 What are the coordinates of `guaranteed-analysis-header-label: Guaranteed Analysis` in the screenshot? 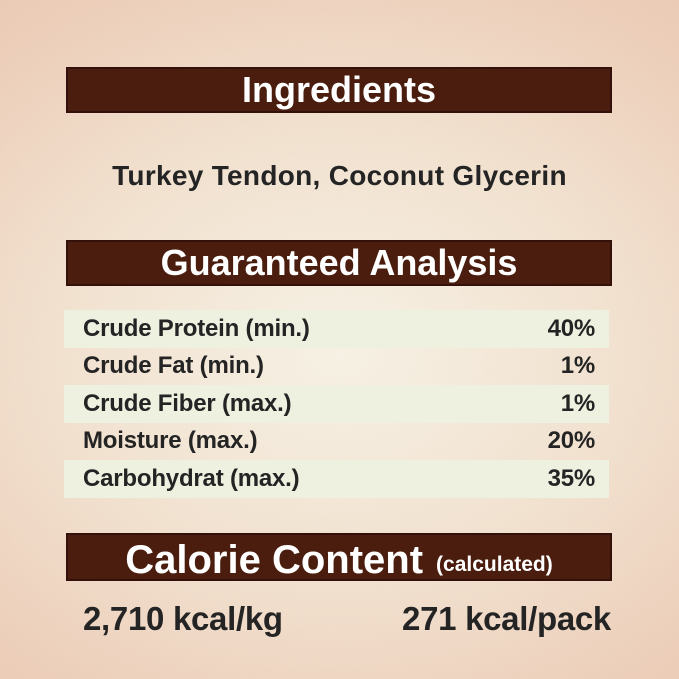 It's located at (339, 262).